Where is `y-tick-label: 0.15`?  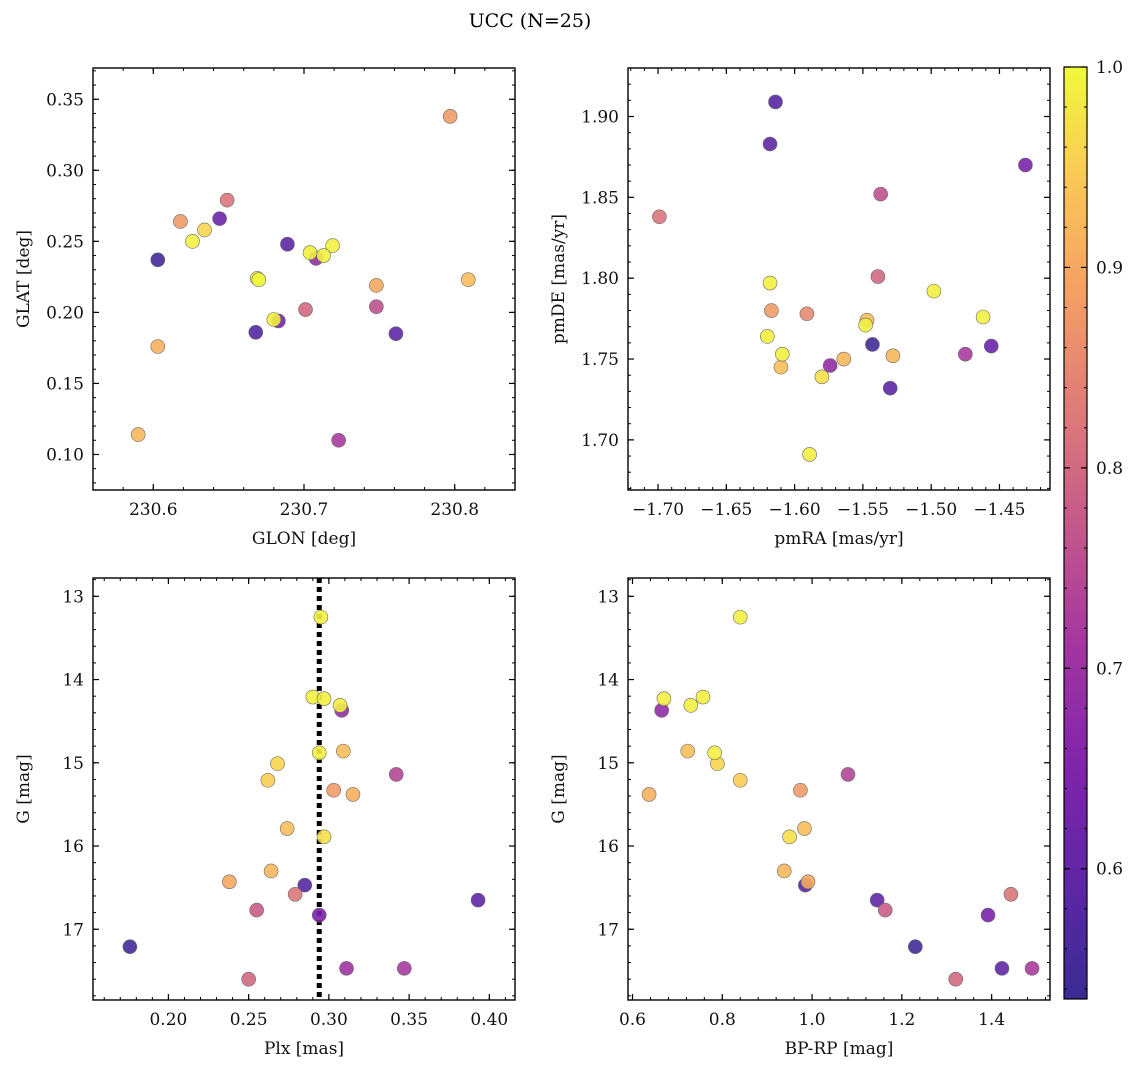 y-tick-label: 0.15 is located at coordinates (65, 384).